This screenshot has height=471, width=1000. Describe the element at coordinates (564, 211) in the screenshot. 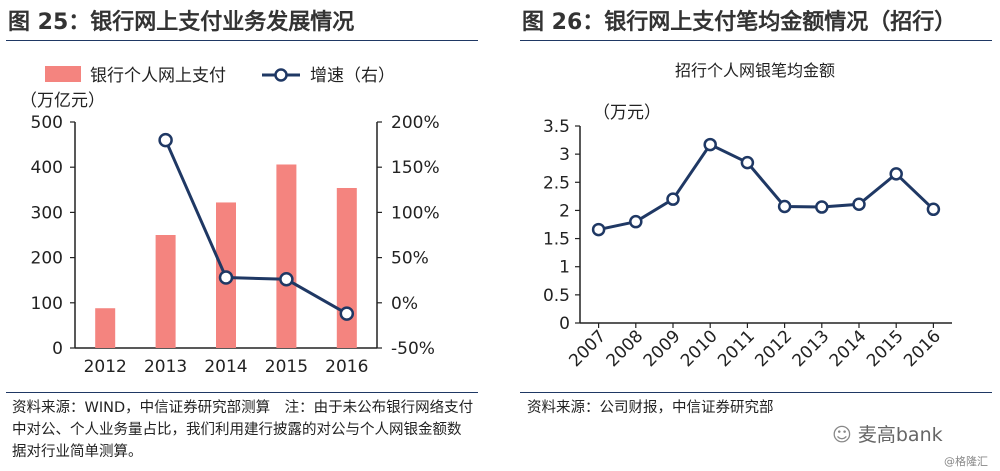

I see `y-tick-label: 2` at that location.